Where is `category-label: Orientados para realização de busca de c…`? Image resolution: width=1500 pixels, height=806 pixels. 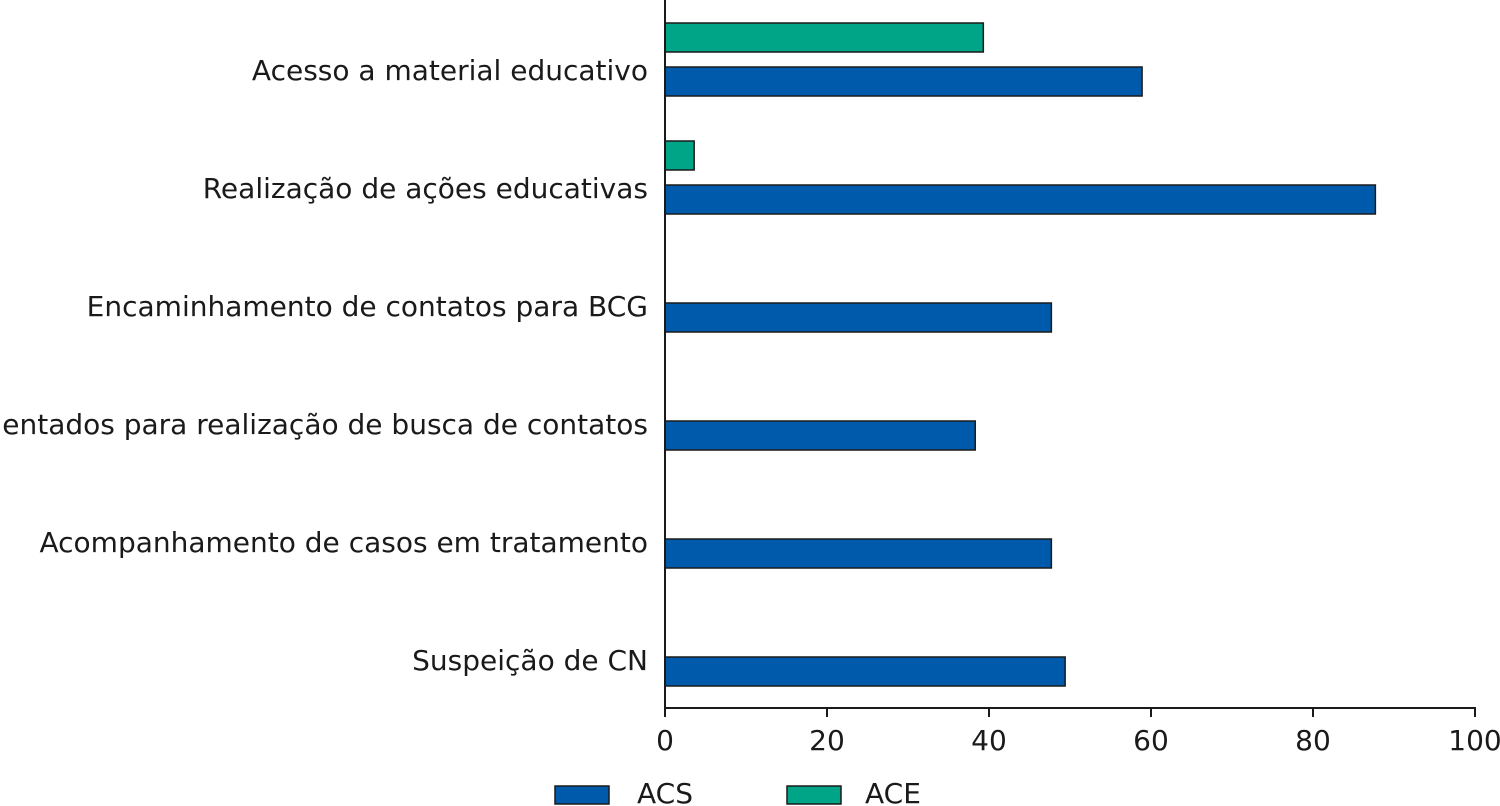 category-label: Orientados para realização de busca de c… is located at coordinates (324, 424).